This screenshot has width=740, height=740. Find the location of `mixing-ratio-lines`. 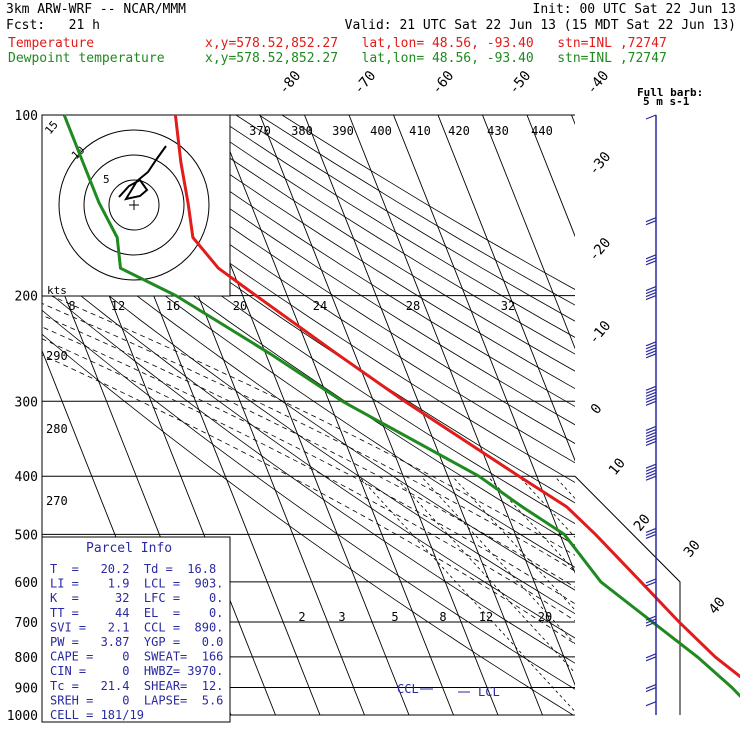

mixing-ratio-lines is located at coordinates (466, 594).